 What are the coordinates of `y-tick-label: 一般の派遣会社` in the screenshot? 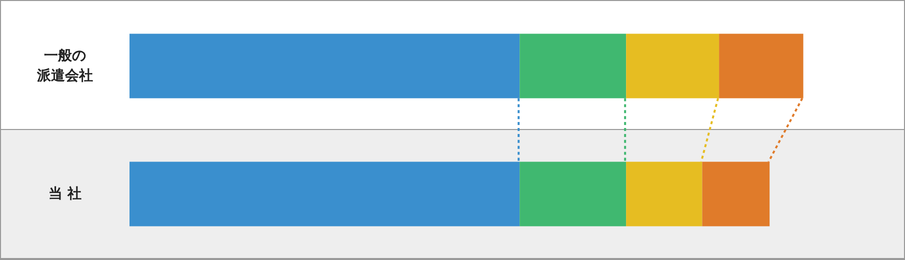 It's located at (65, 66).